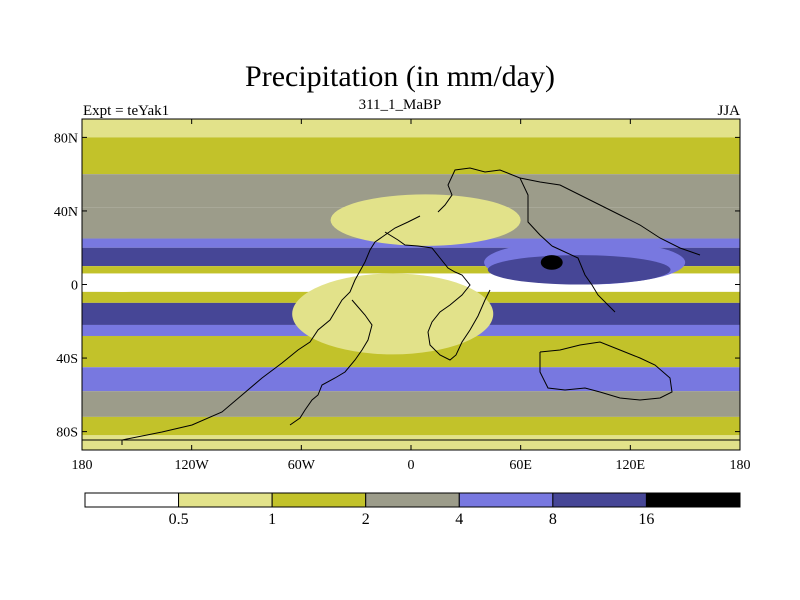 The image size is (800, 600). Describe the element at coordinates (606, 371) in the screenshot. I see `coastline-australia` at that location.